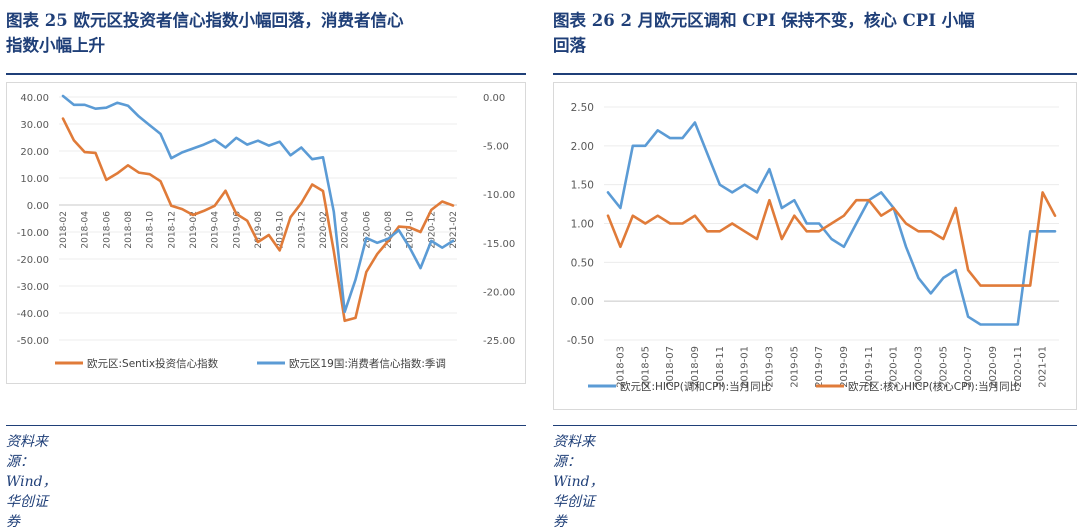 Image resolution: width=1080 pixels, height=531 pixels. Describe the element at coordinates (582, 263) in the screenshot. I see `y-tick-label: 0.50` at that location.